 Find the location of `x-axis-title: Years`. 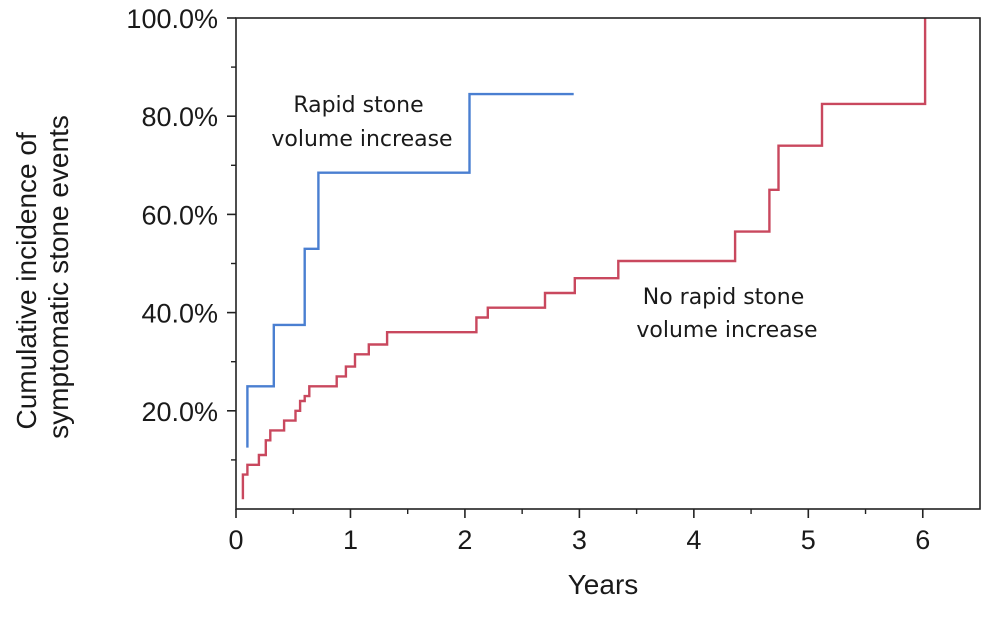

x-axis-title: Years is located at coordinates (603, 584).